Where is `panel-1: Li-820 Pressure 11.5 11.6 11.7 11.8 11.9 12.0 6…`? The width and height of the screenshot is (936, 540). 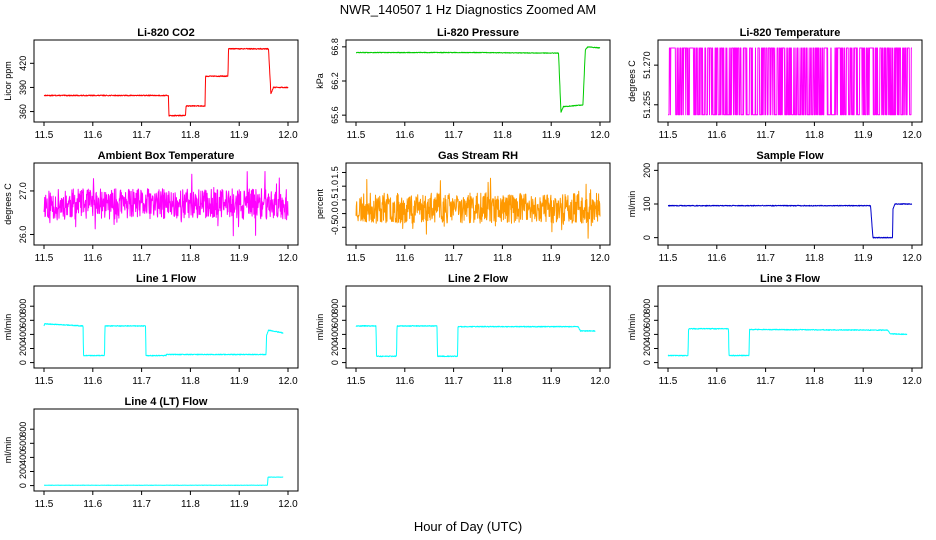
panel-1: Li-820 Pressure 11.5 11.6 11.7 11.8 11.9 12.0 6… is located at coordinates (463, 84).